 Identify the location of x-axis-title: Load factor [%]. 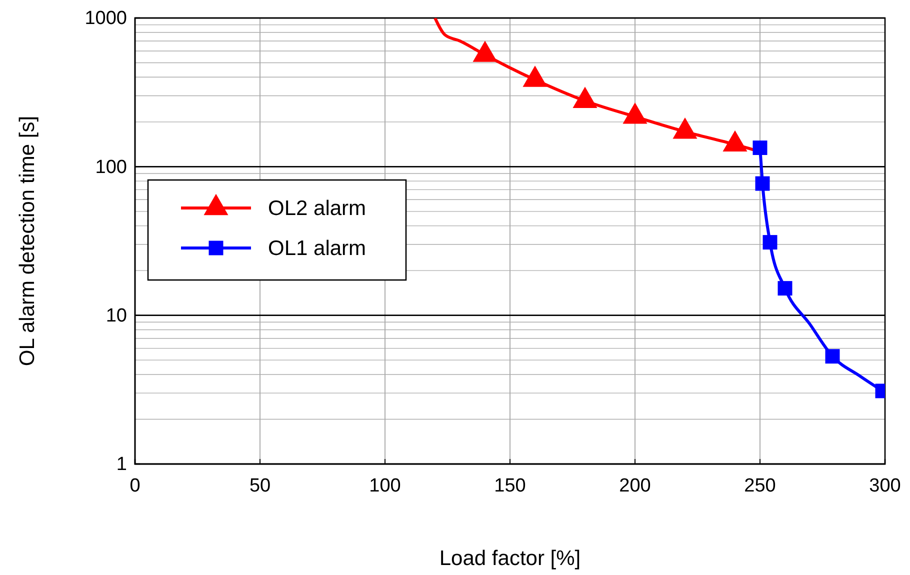
(510, 558).